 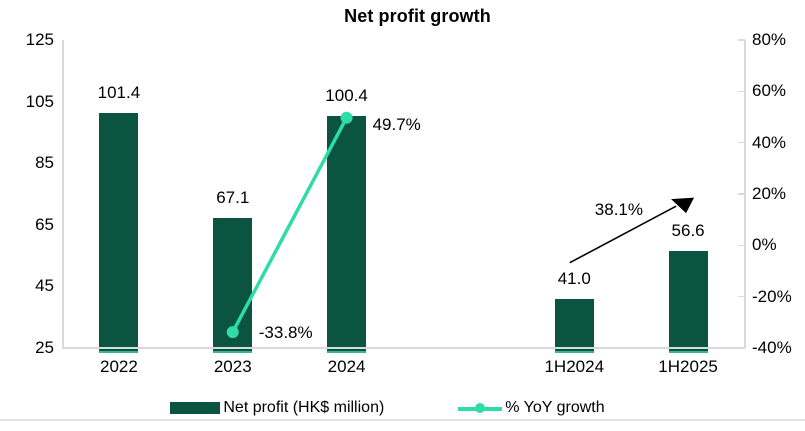 I want to click on legend-label: % YoY growth, so click(x=555, y=407).